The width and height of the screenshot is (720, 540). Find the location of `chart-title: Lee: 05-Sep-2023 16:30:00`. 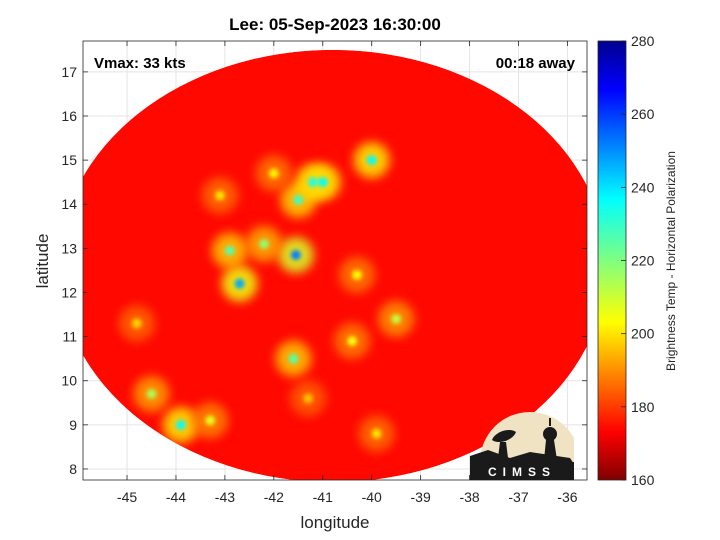

chart-title: Lee: 05-Sep-2023 16:30:00 is located at coordinates (335, 24).